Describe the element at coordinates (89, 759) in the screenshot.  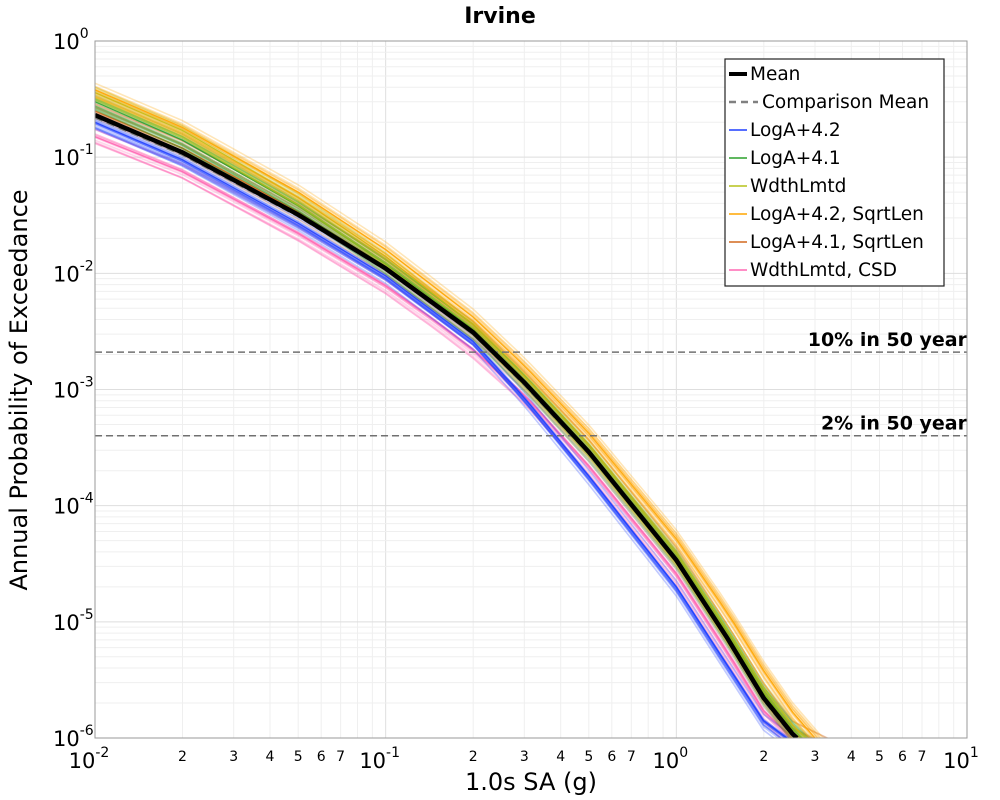
I see `x-tick-label: 10⁻²` at that location.